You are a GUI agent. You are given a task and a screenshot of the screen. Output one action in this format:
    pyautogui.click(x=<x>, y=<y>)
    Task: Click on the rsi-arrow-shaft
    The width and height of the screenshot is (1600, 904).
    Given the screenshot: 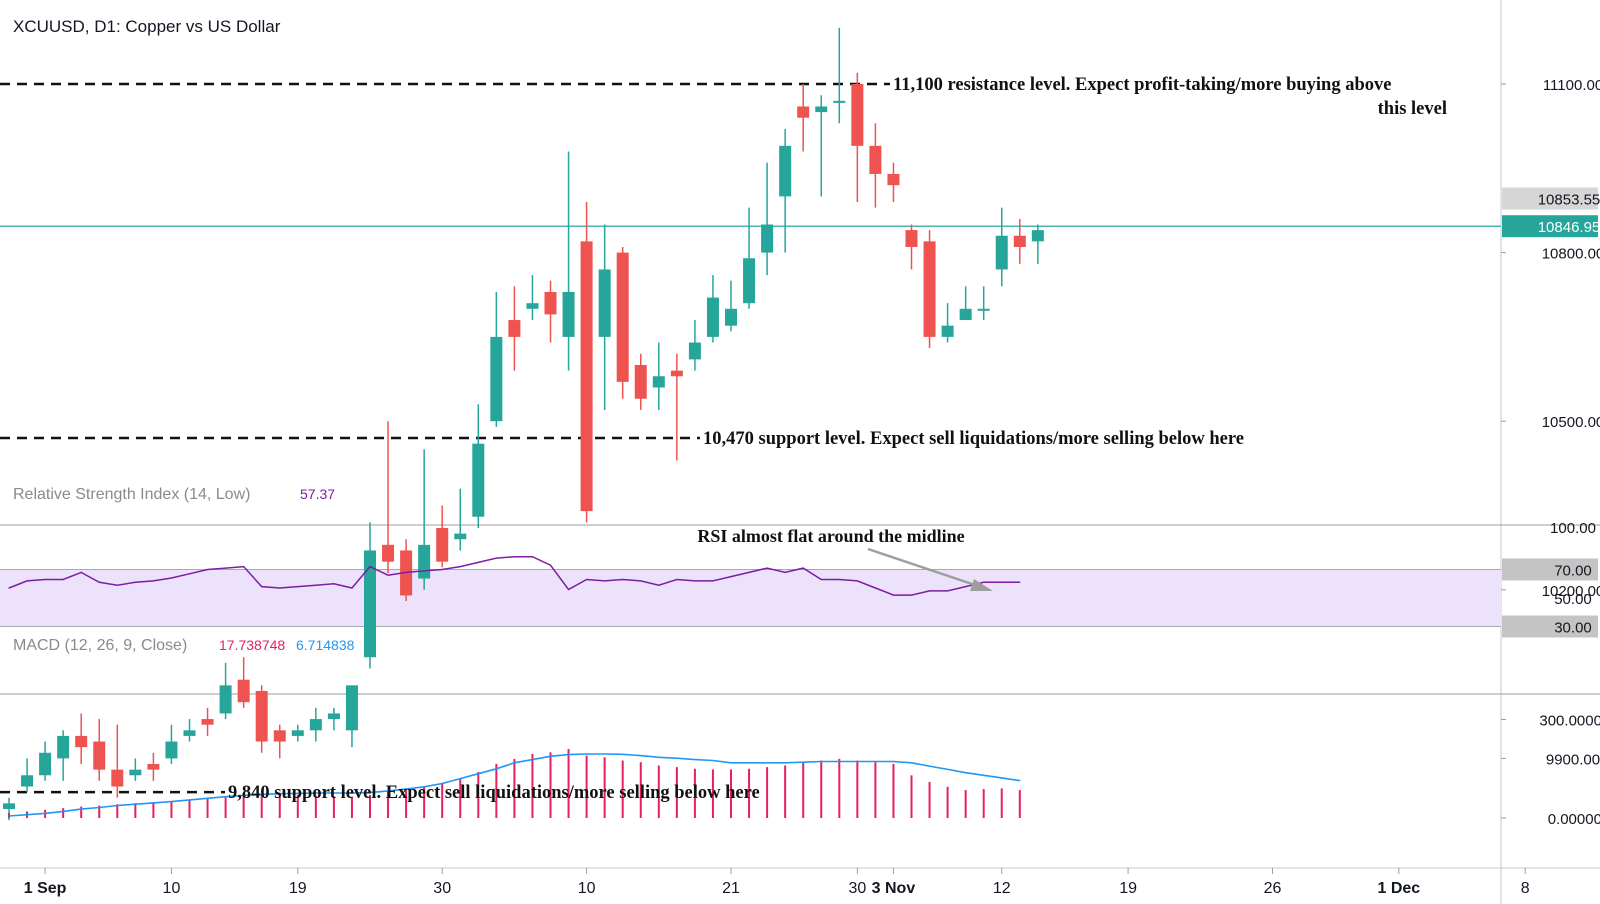 What is the action you would take?
    pyautogui.click(x=923, y=567)
    